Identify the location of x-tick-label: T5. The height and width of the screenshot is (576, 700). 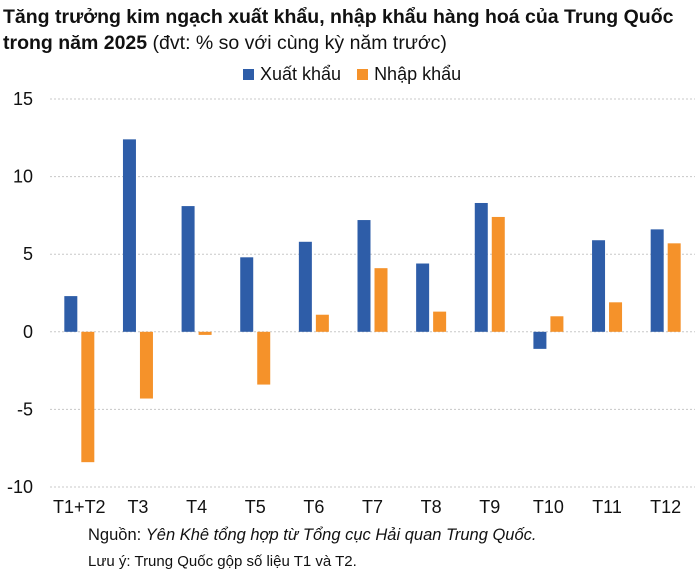
(255, 507).